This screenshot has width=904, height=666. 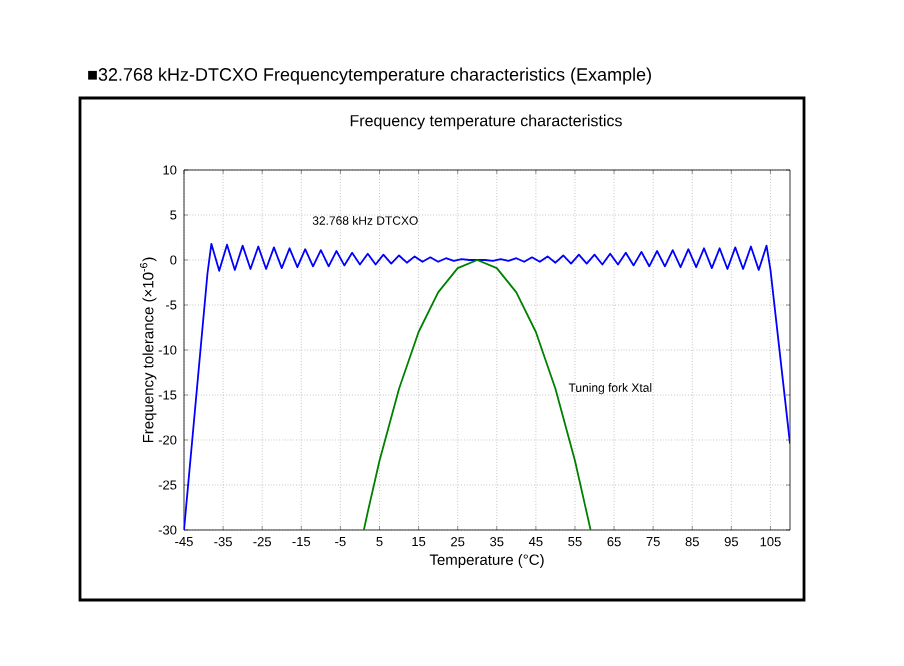 What do you see at coordinates (486, 122) in the screenshot?
I see `chart-subtitle: Frequency temperature characteristics` at bounding box center [486, 122].